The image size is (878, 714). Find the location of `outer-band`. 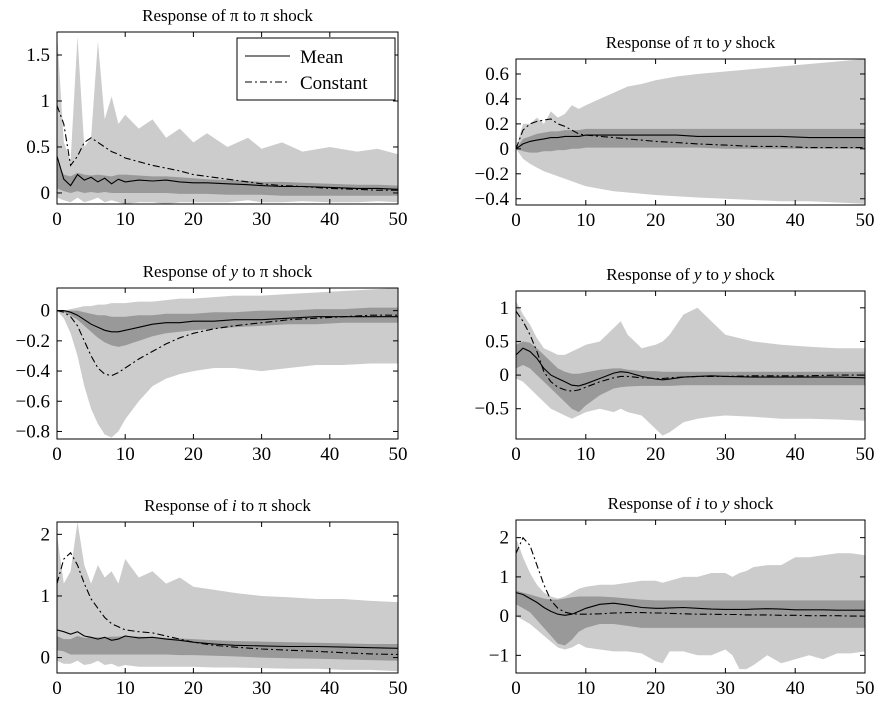

outer-band is located at coordinates (690, 368).